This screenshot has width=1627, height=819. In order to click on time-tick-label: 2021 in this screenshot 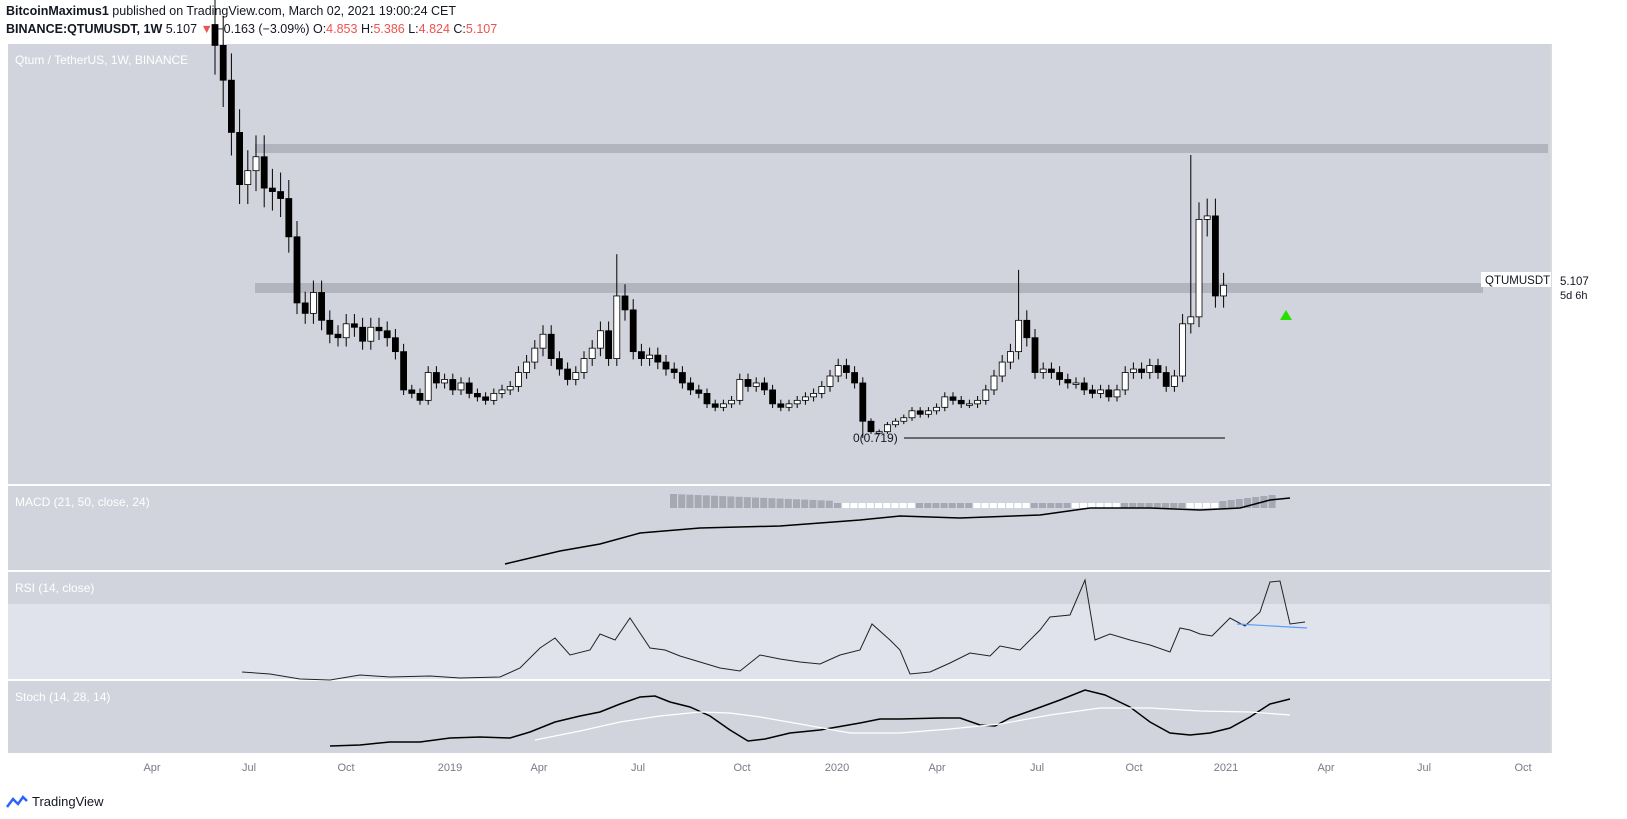, I will do `click(1226, 768)`.